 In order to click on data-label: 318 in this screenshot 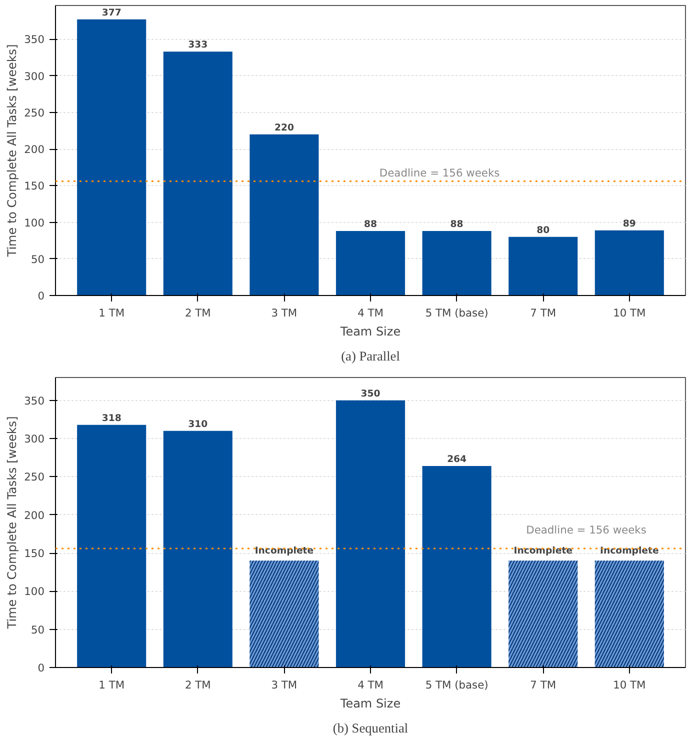, I will do `click(112, 418)`.